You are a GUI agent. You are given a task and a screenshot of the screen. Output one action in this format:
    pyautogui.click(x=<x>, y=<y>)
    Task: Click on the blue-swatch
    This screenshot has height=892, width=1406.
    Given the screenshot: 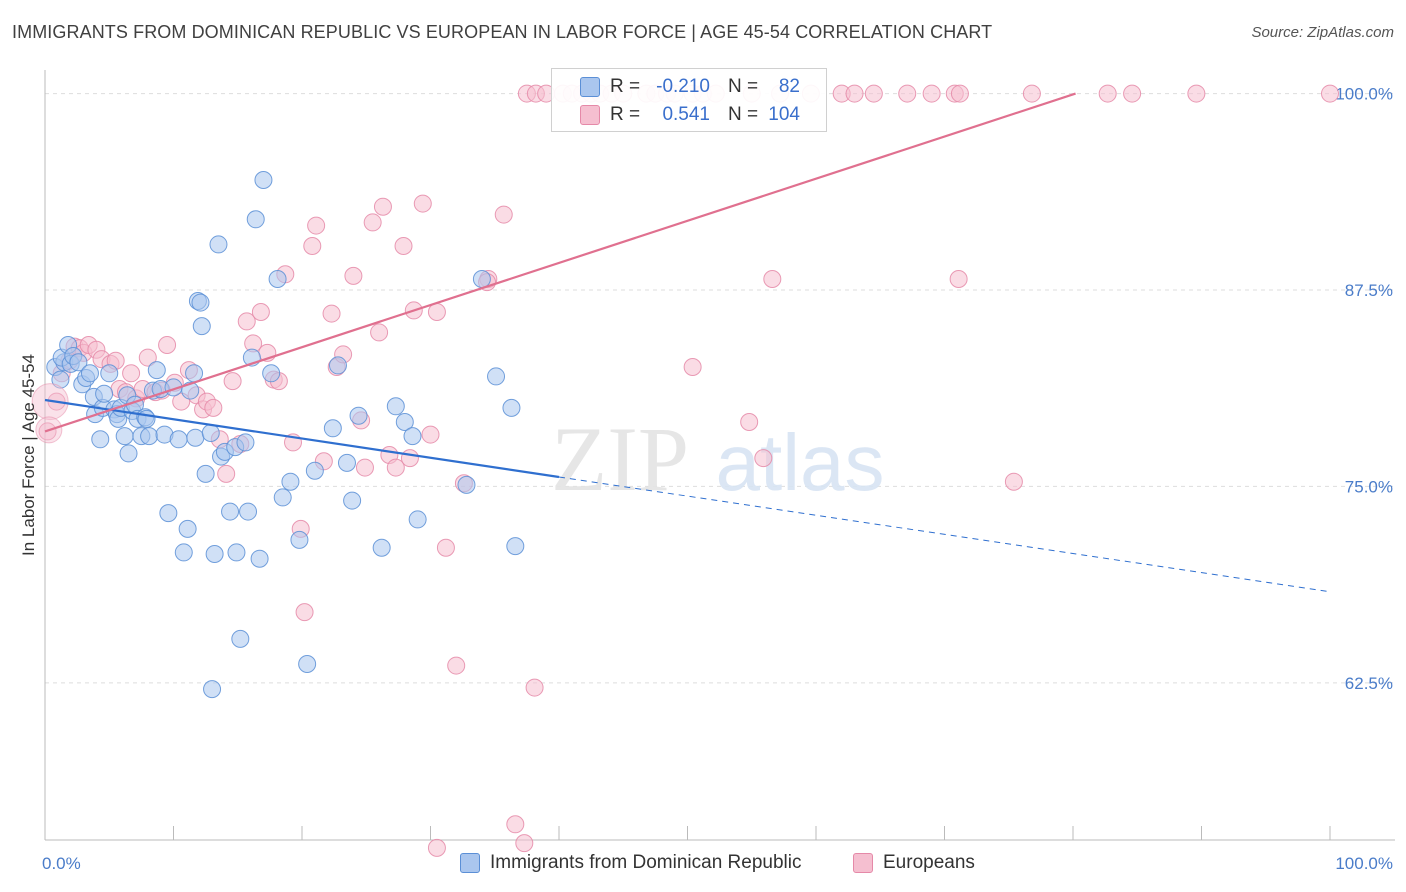 What is the action you would take?
    pyautogui.click(x=590, y=87)
    